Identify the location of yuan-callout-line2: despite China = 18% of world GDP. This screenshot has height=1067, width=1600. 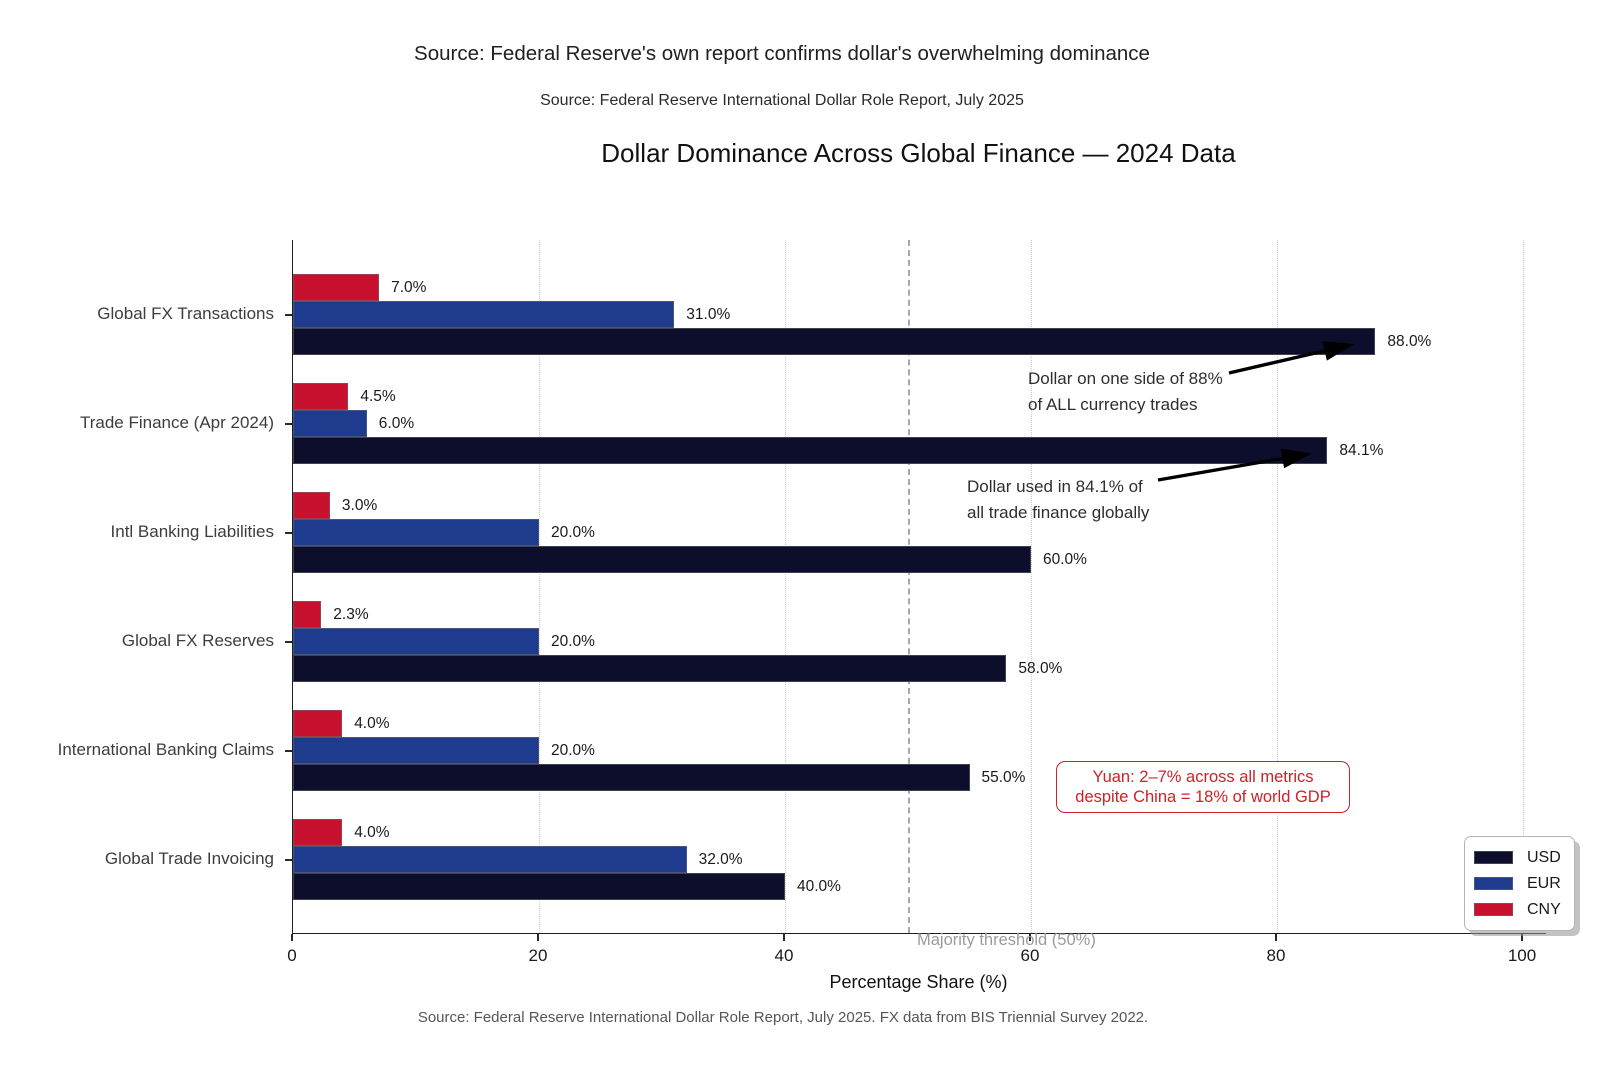
(1203, 797).